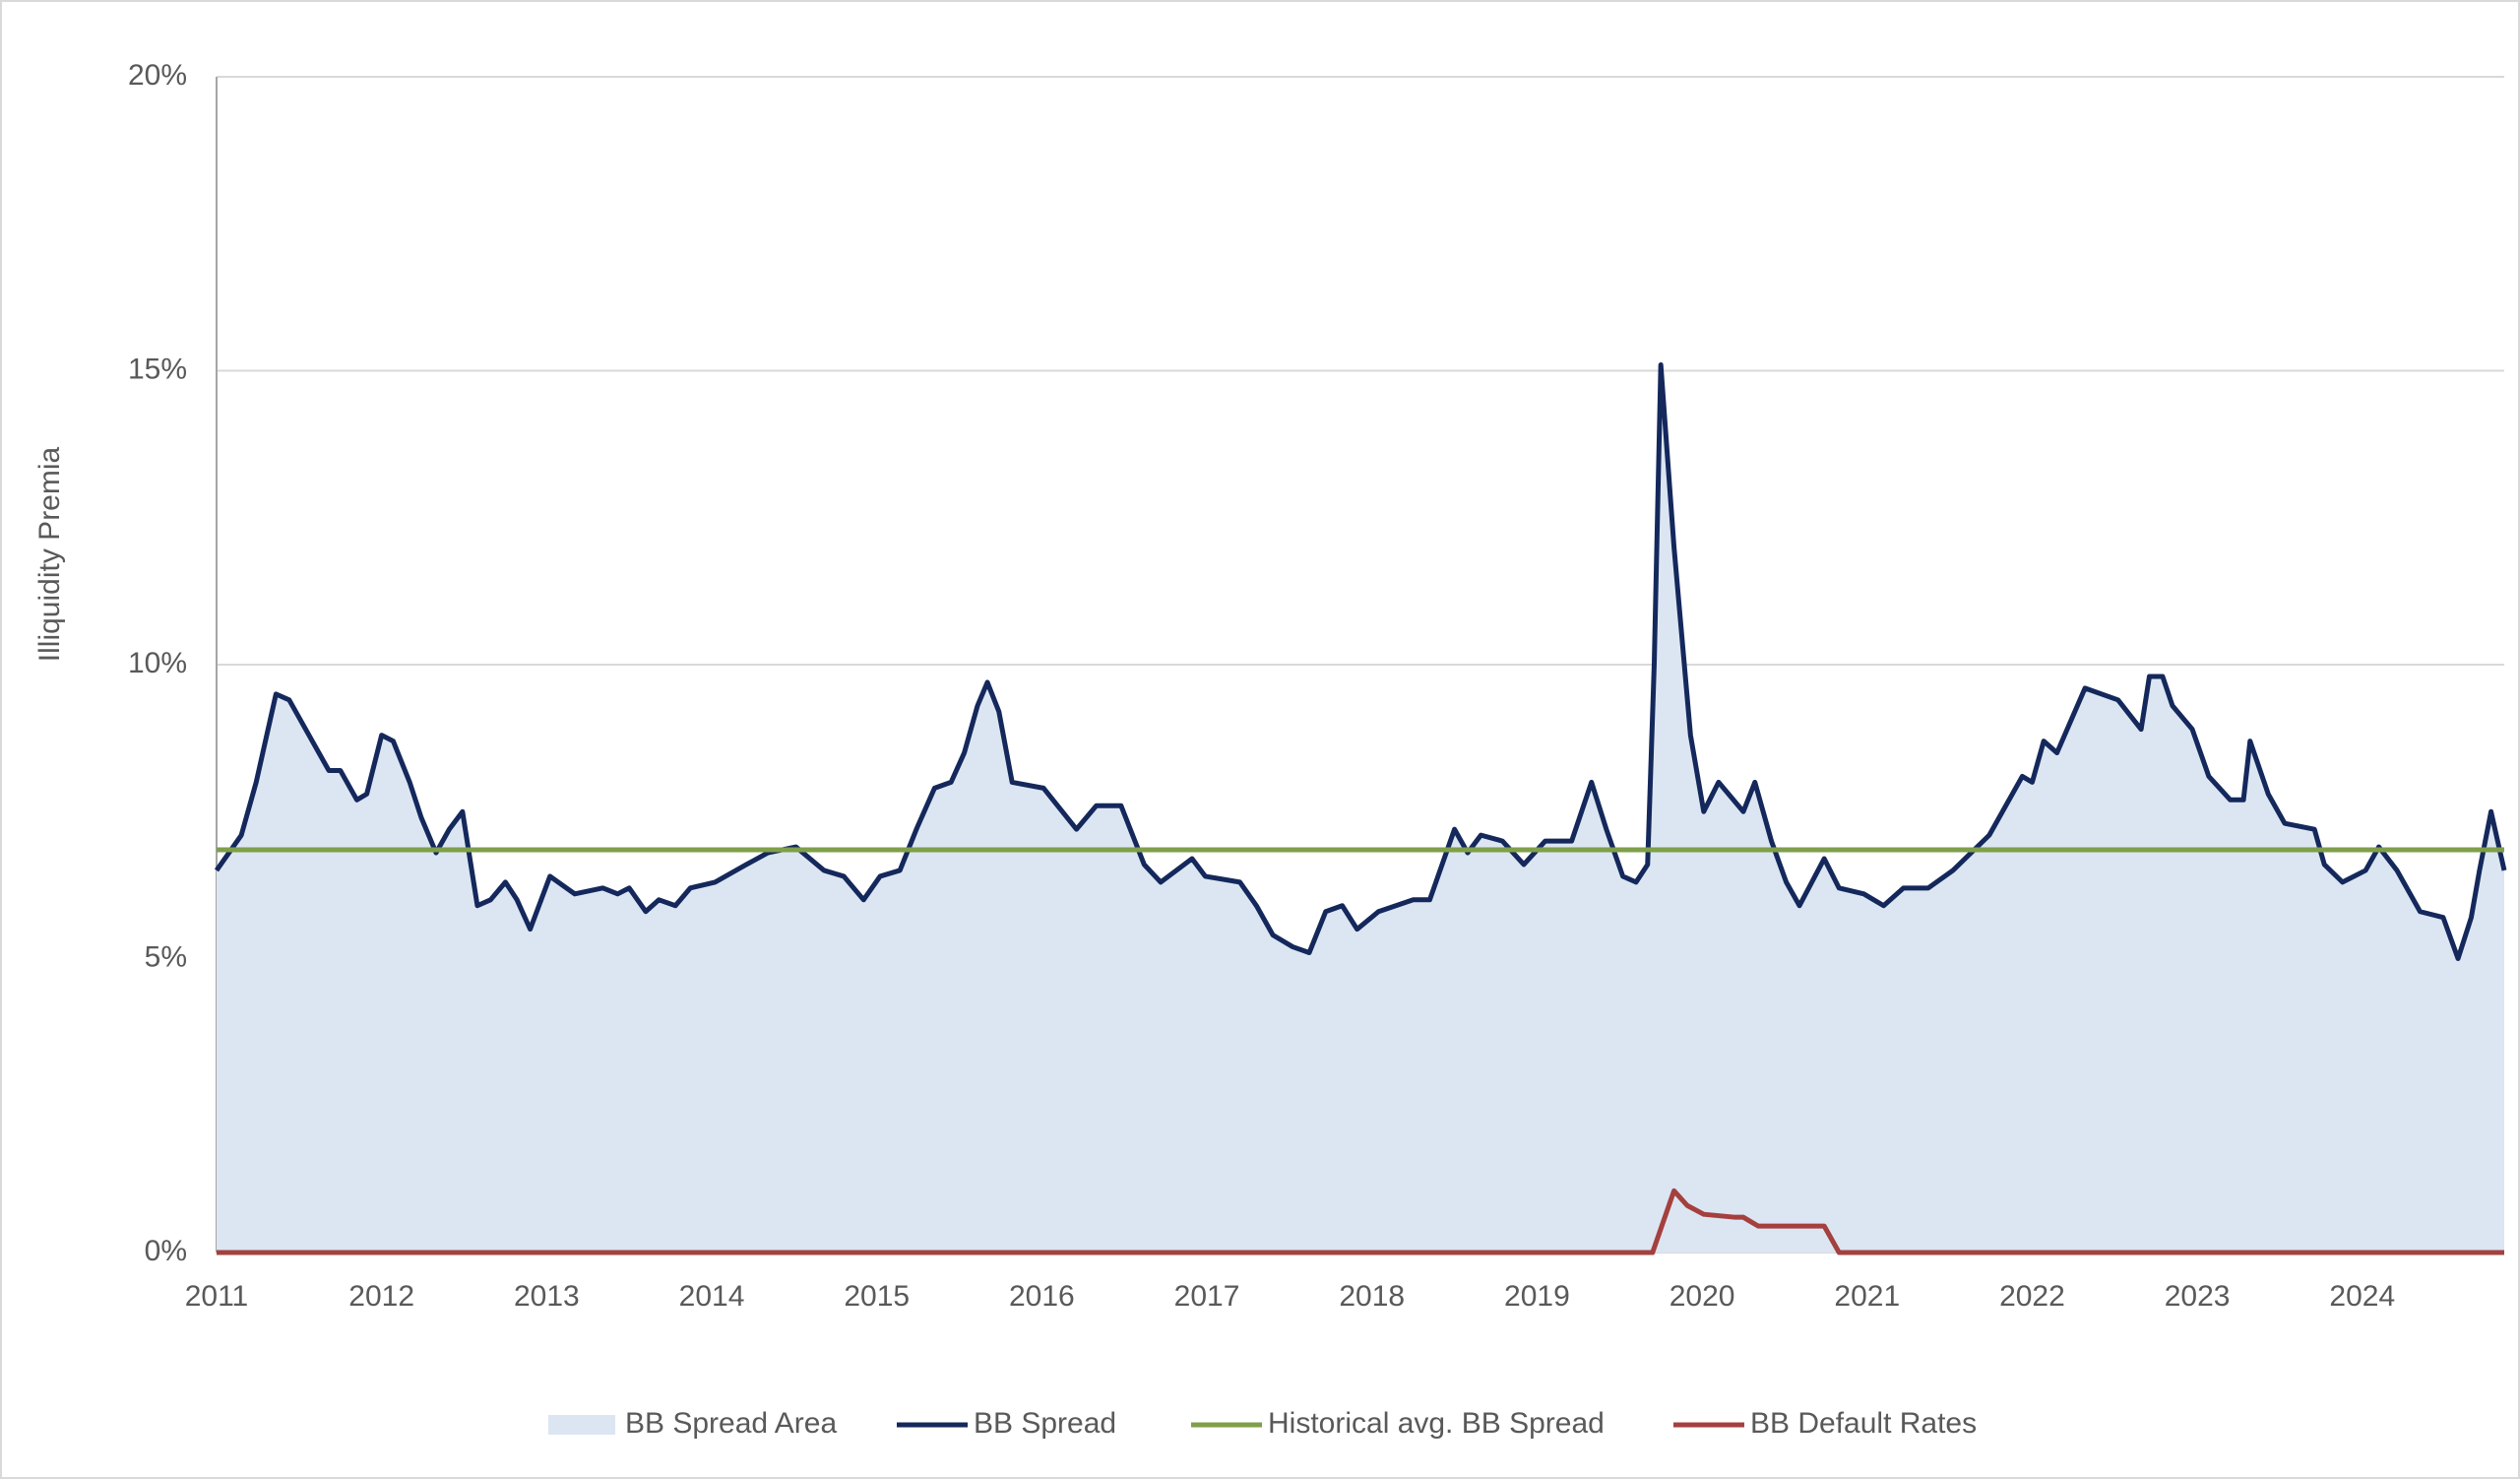  I want to click on x-tick-label: 2024, so click(2362, 1297).